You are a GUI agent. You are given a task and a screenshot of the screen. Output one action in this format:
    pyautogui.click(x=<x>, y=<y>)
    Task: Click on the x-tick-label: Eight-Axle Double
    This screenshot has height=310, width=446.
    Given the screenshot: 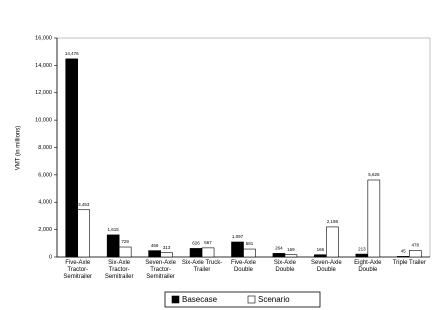 What is the action you would take?
    pyautogui.click(x=368, y=266)
    